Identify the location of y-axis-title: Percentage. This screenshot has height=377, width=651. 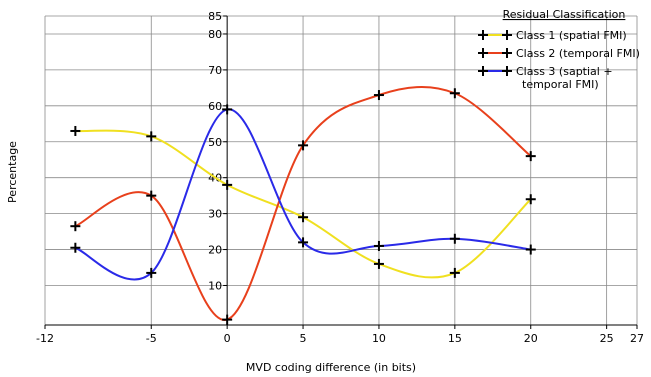
(12, 172).